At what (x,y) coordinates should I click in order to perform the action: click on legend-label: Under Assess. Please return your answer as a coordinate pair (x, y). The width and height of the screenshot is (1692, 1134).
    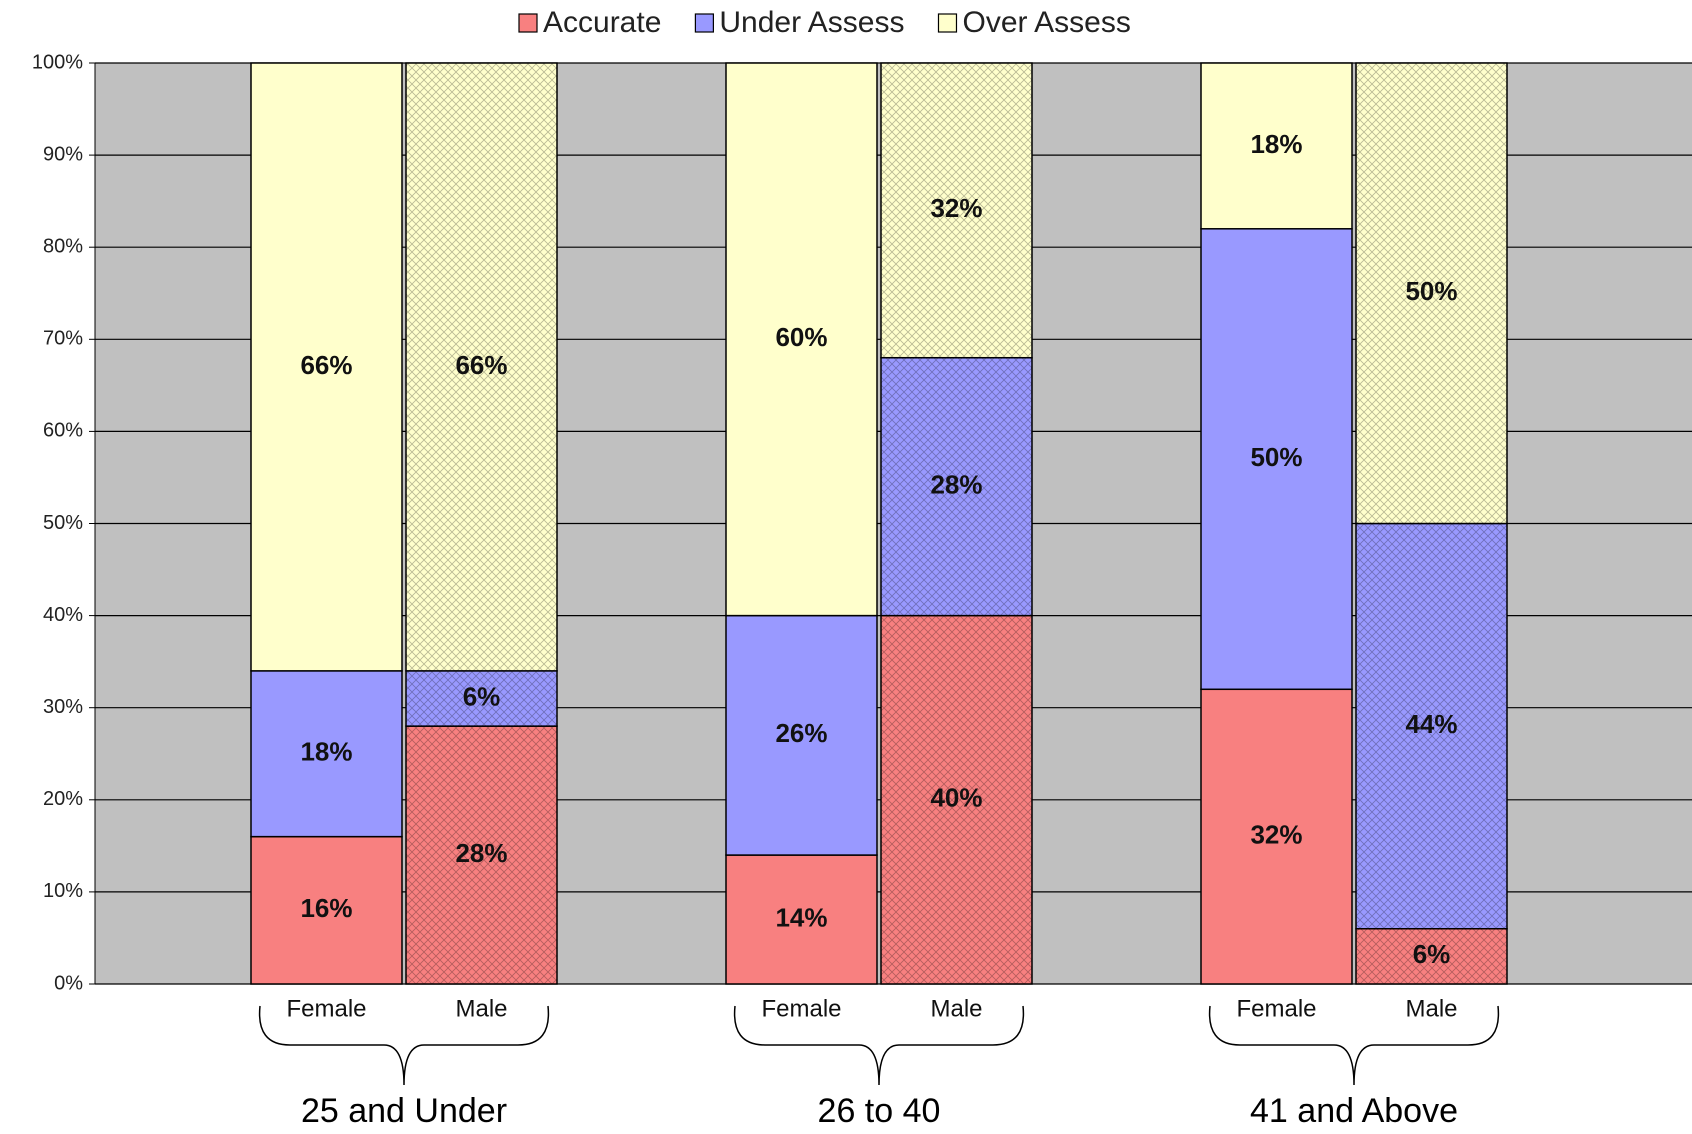
    Looking at the image, I should click on (811, 22).